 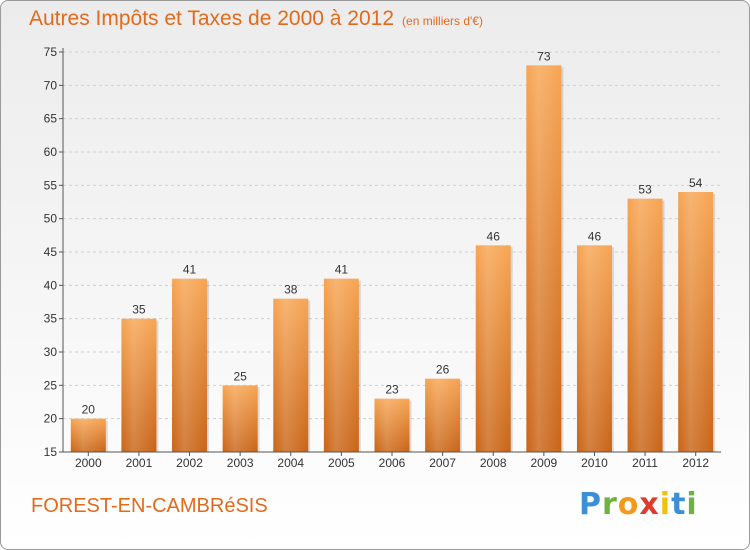 I want to click on y-tick-label: 35, so click(x=51, y=319).